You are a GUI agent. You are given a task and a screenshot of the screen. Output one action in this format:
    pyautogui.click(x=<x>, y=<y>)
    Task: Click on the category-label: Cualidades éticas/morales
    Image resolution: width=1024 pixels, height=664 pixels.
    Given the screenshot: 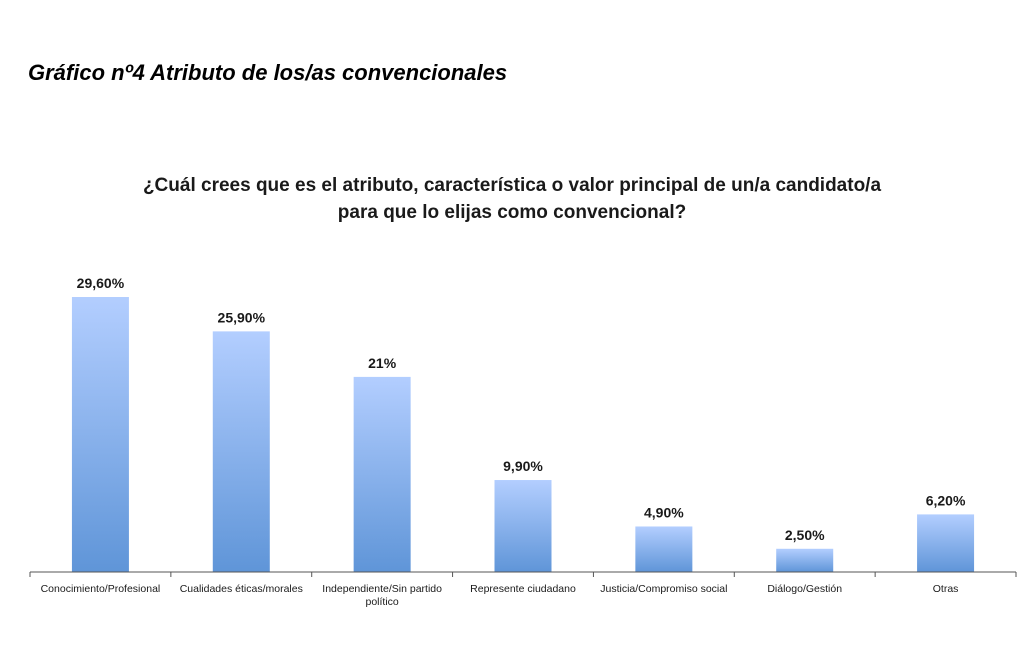 What is the action you would take?
    pyautogui.click(x=241, y=589)
    